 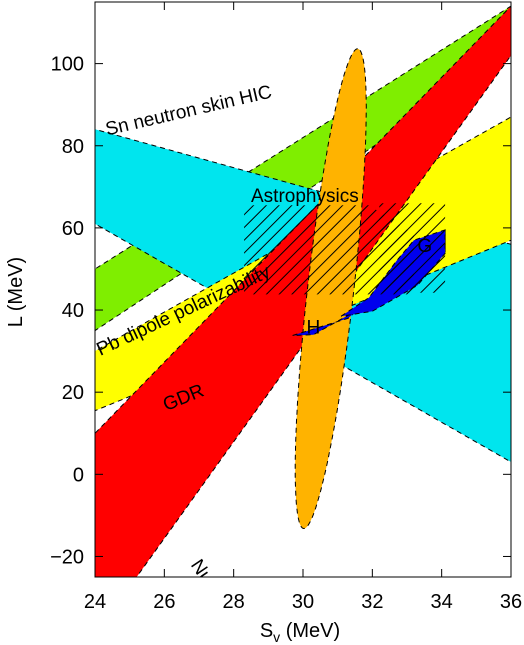 I want to click on x-axis-title: Sv (MeV), so click(x=300, y=632).